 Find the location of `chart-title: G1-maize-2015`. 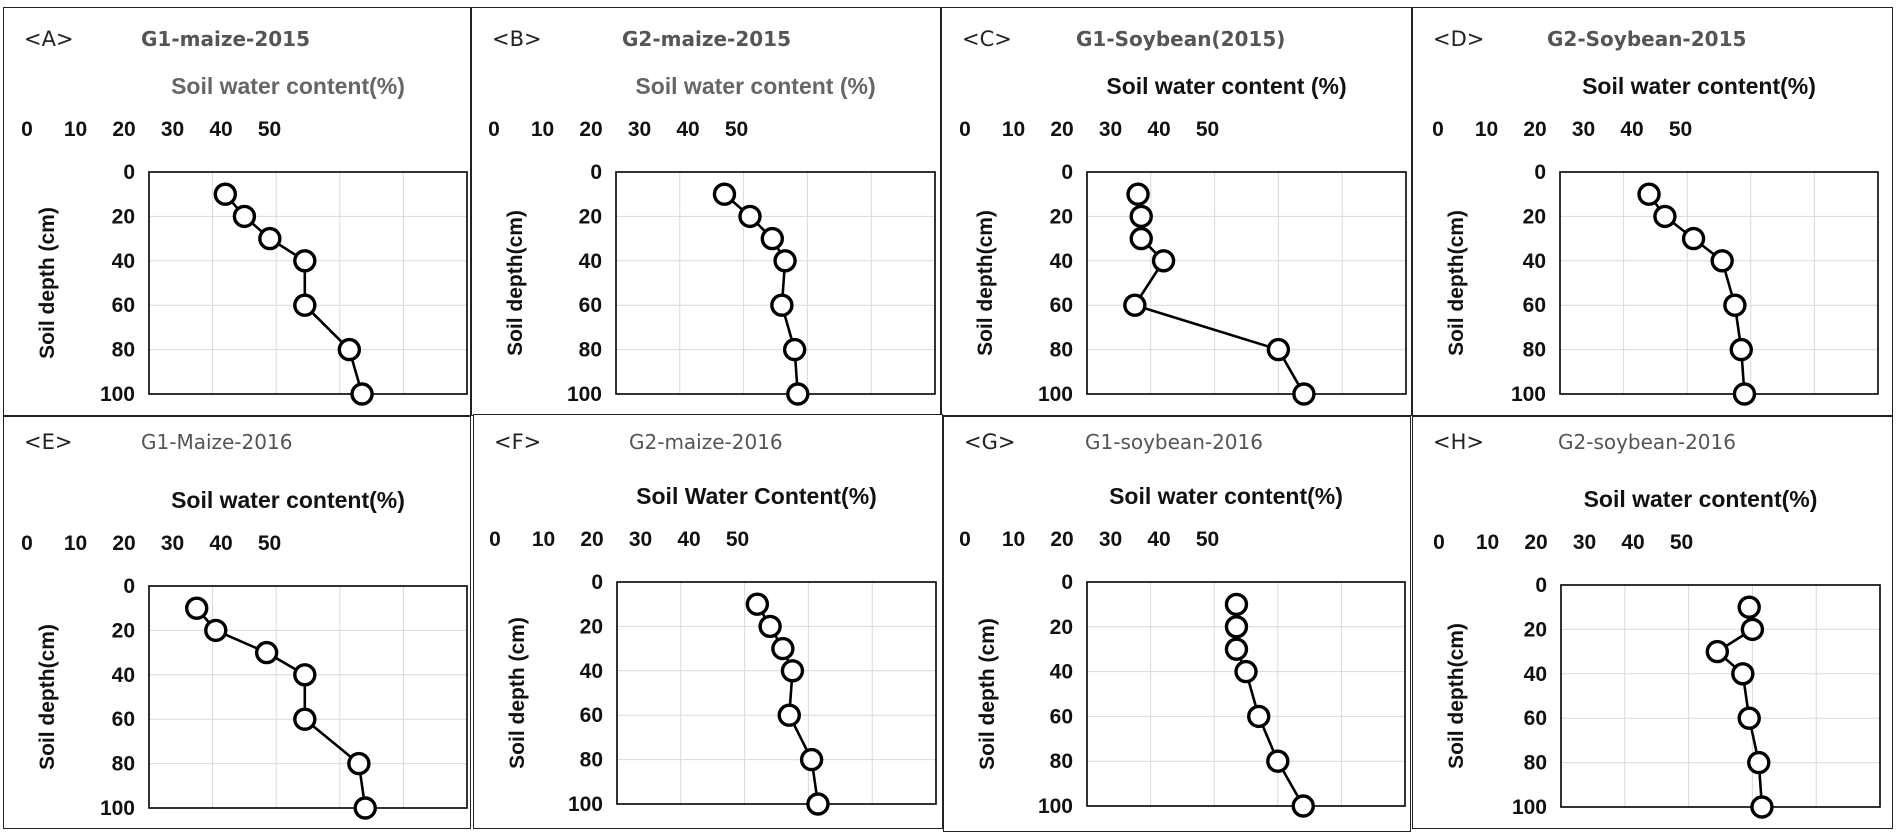

chart-title: G1-maize-2015 is located at coordinates (225, 39).